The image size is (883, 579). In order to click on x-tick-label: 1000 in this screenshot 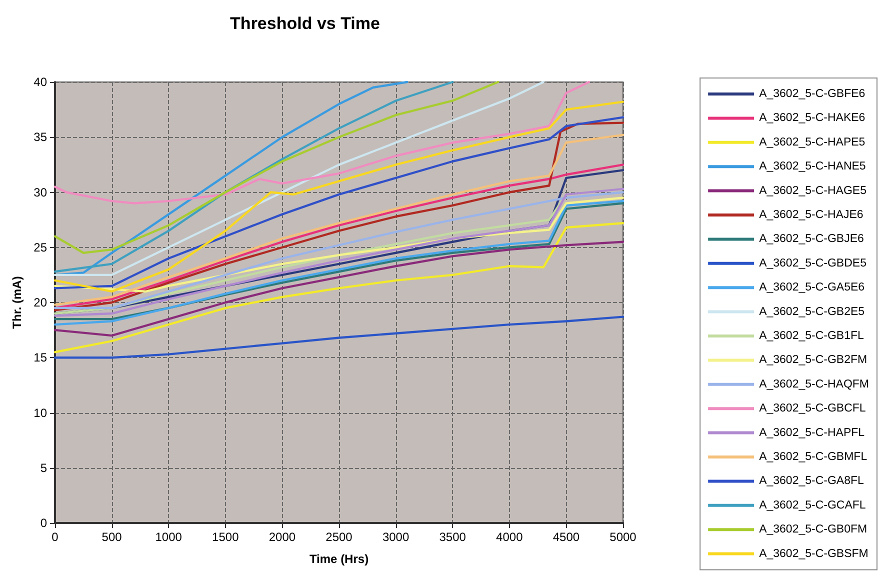, I will do `click(168, 537)`.